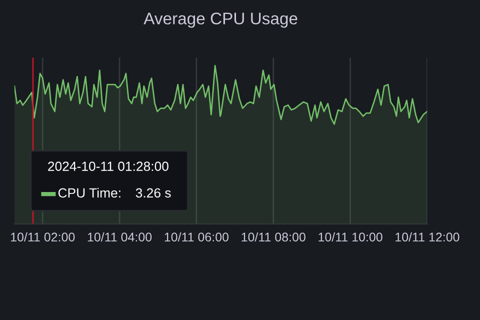  I want to click on annotation: 3.26 s, so click(153, 193).